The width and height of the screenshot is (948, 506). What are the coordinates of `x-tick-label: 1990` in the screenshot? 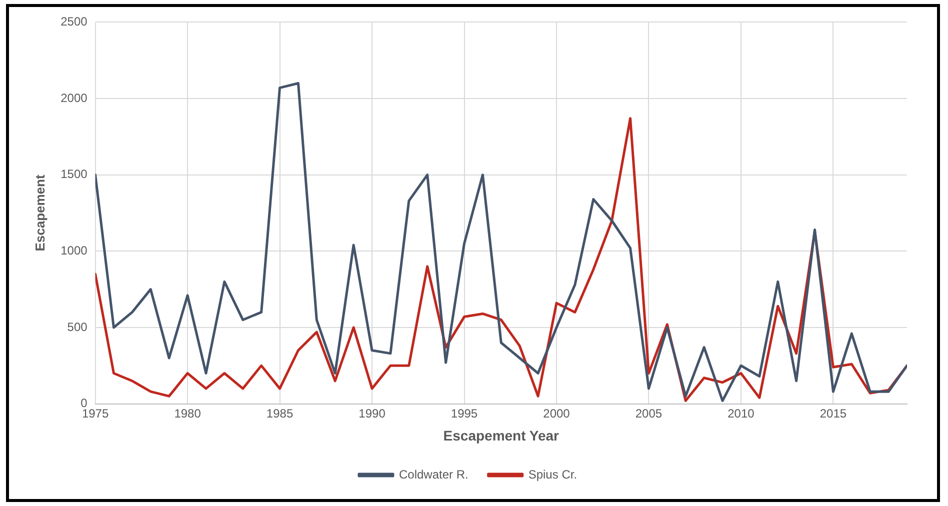 It's located at (372, 413).